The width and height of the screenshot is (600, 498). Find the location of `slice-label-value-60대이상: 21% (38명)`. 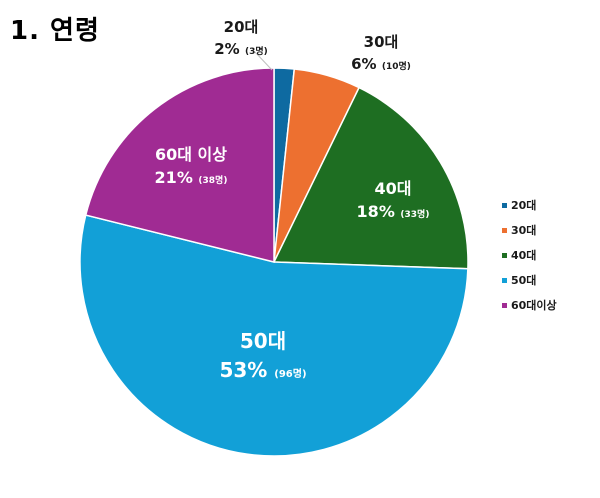

slice-label-value-60대이상: 21% (38명) is located at coordinates (191, 177).